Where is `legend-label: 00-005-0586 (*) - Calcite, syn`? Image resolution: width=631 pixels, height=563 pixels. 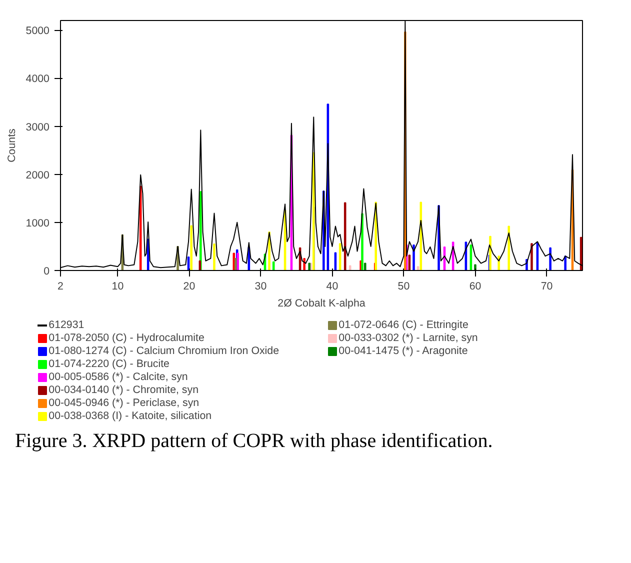 legend-label: 00-005-0586 (*) - Calcite, syn is located at coordinates (118, 376).